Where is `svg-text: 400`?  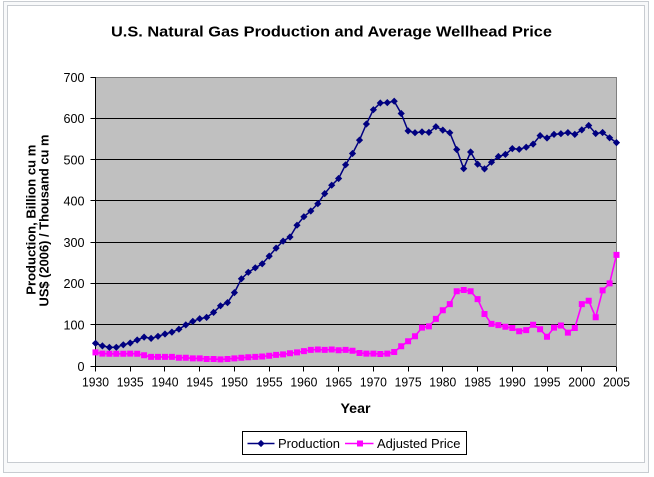
svg-text: 400 is located at coordinates (74, 201).